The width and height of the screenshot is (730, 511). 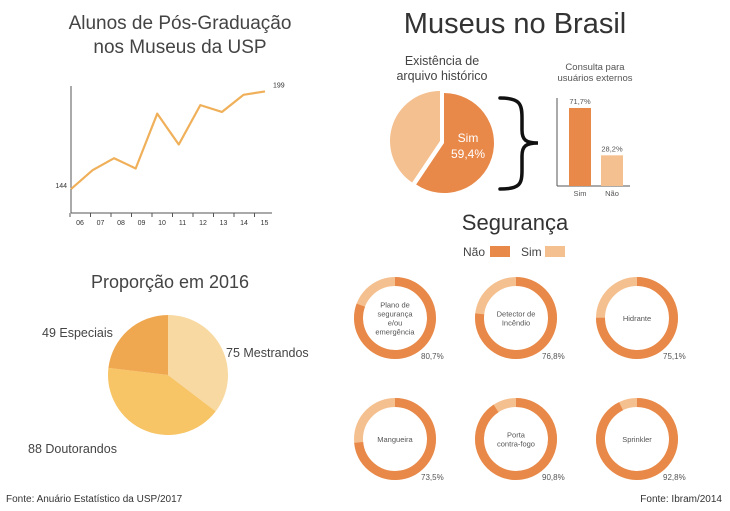 What do you see at coordinates (182, 223) in the screenshot?
I see `line-x-tick-label: 11` at bounding box center [182, 223].